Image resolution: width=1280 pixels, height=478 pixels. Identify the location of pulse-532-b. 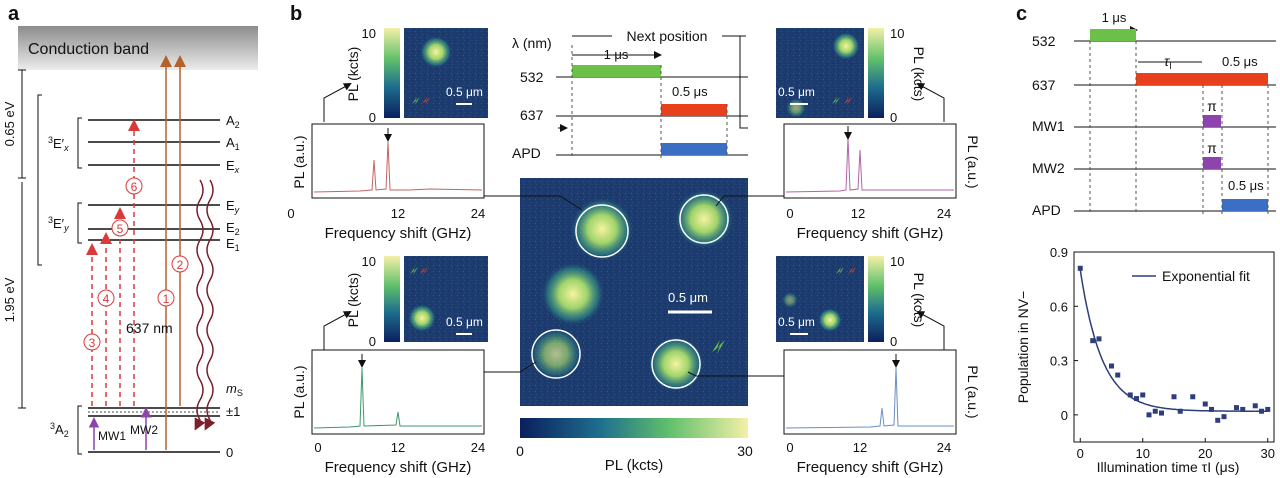
(616, 71).